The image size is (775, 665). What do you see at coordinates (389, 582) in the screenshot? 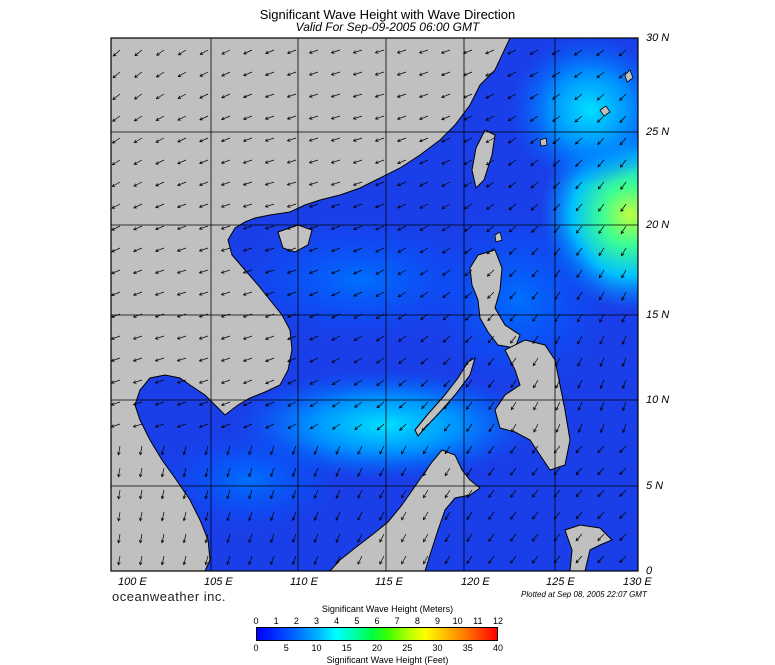
I see `lon-label-115e: 115 E` at bounding box center [389, 582].